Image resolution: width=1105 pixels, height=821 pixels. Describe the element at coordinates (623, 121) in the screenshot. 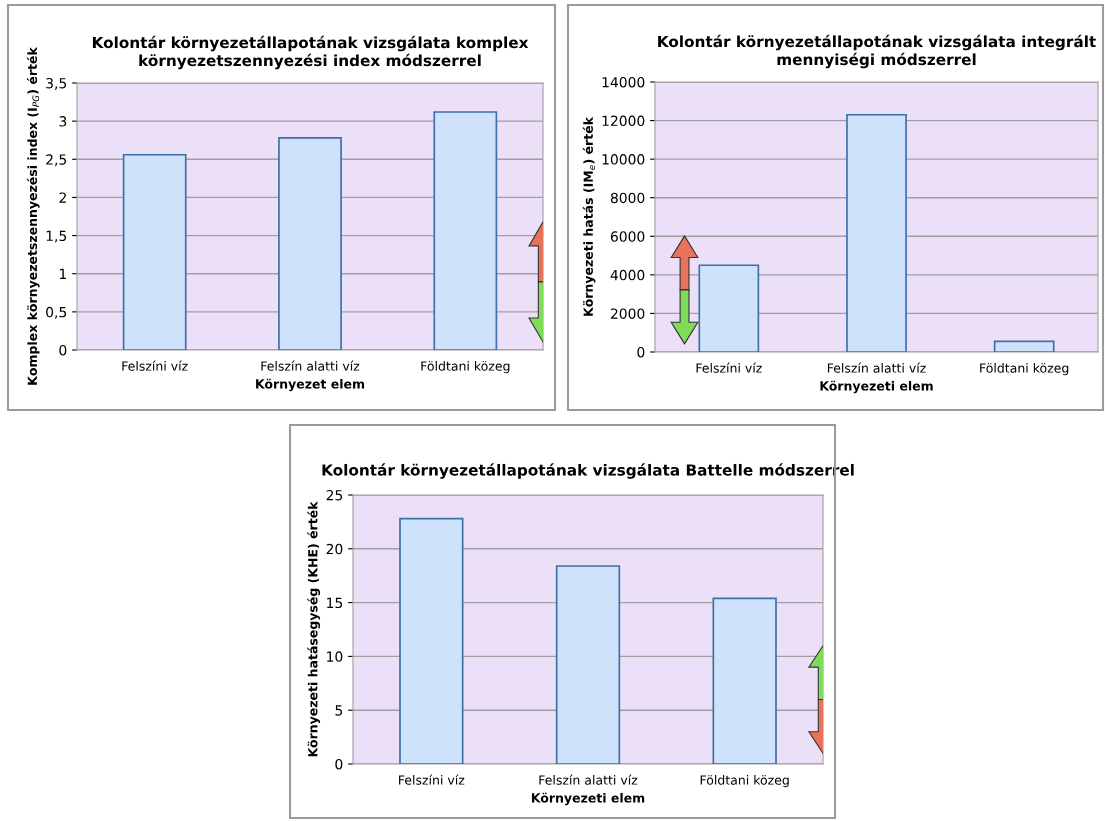

I see `y-tick-label: 12000` at that location.